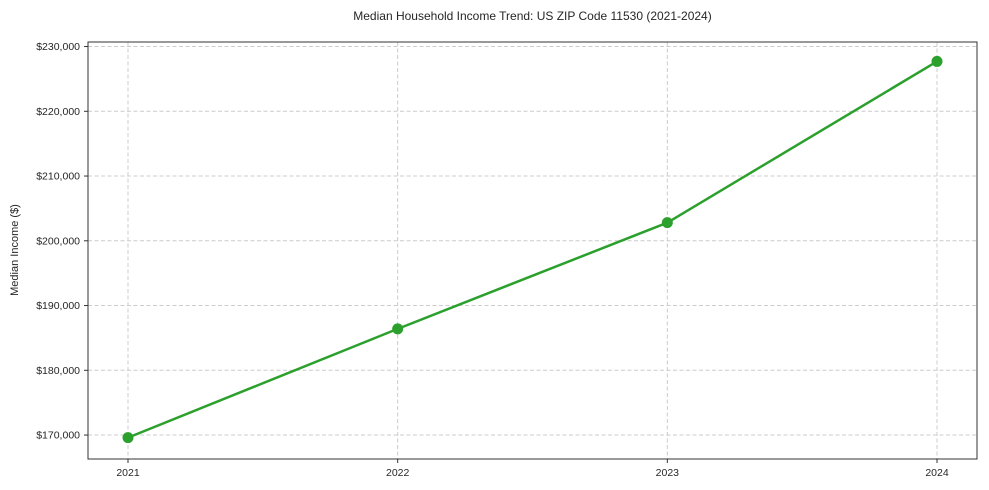  What do you see at coordinates (58, 112) in the screenshot?
I see `y-tick-label: $220,000` at bounding box center [58, 112].